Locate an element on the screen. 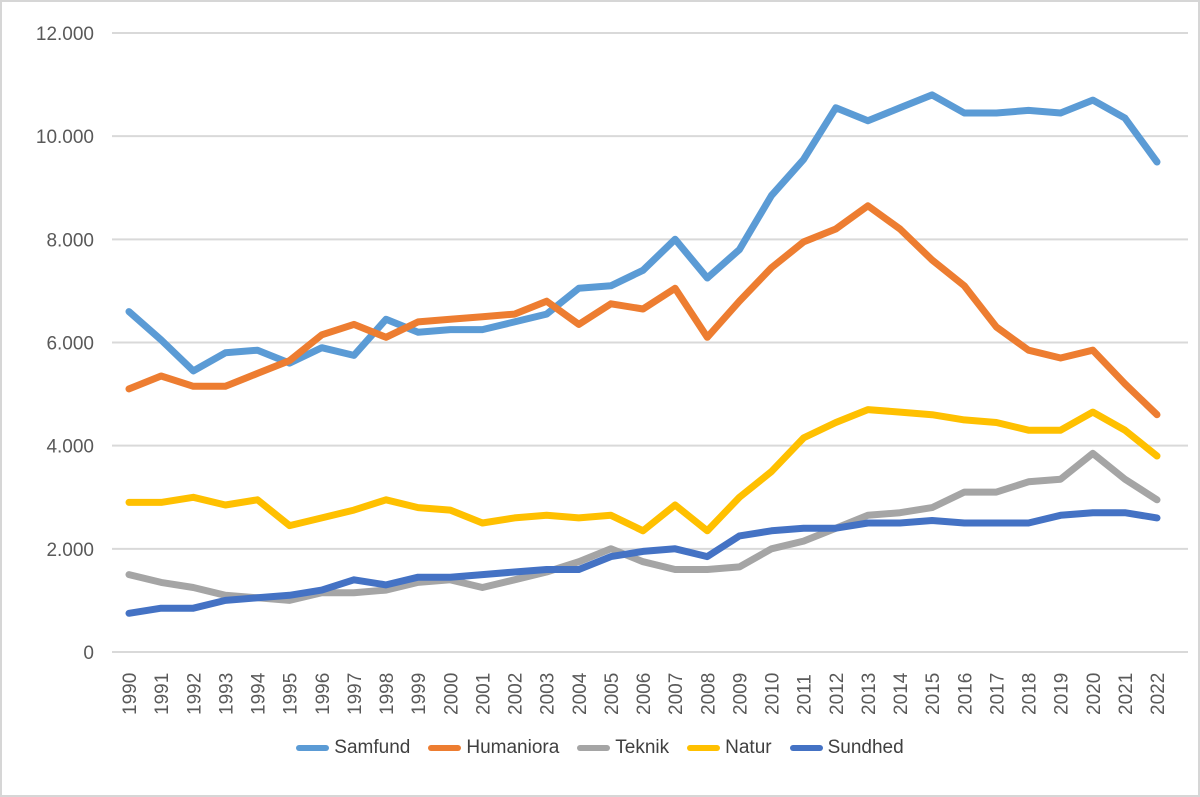 The width and height of the screenshot is (1200, 797). legend-swatch-samfund is located at coordinates (313, 747).